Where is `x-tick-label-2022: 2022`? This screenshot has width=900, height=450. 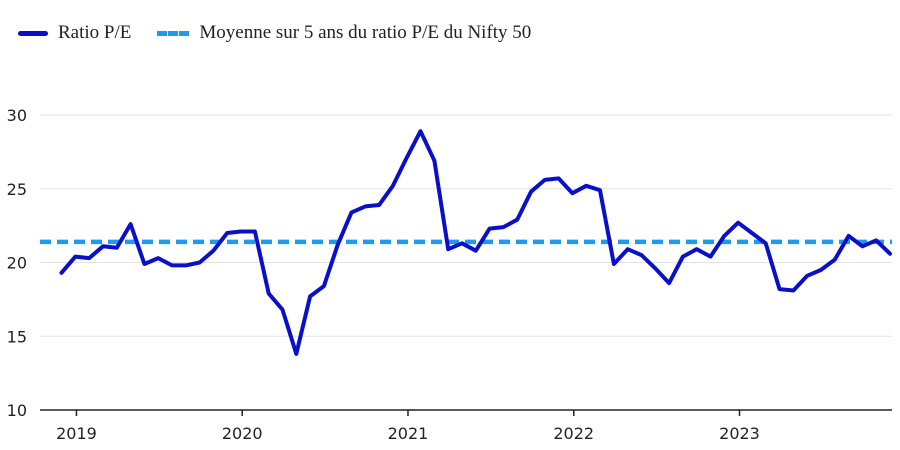 x-tick-label-2022: 2022 is located at coordinates (573, 433).